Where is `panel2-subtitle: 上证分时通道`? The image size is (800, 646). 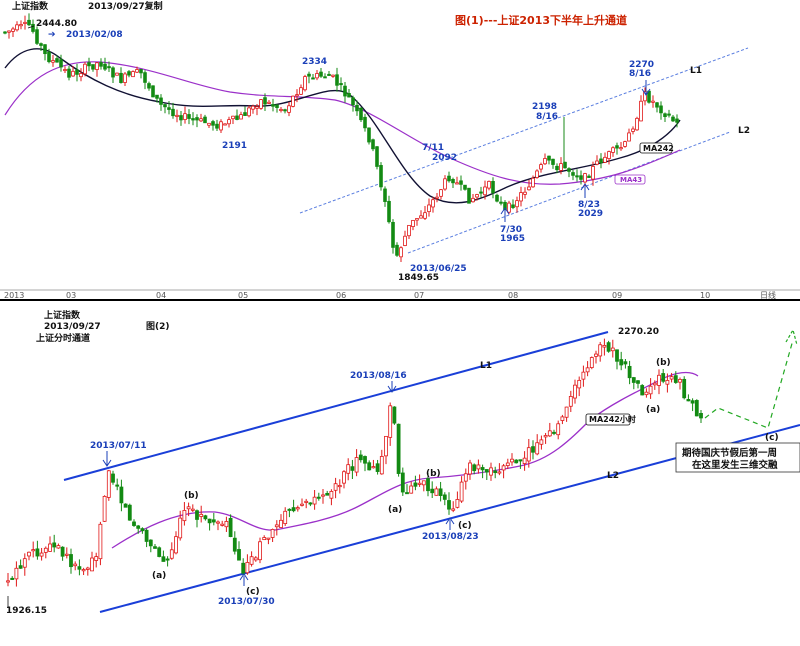 panel2-subtitle: 上证分时通道 is located at coordinates (63, 338).